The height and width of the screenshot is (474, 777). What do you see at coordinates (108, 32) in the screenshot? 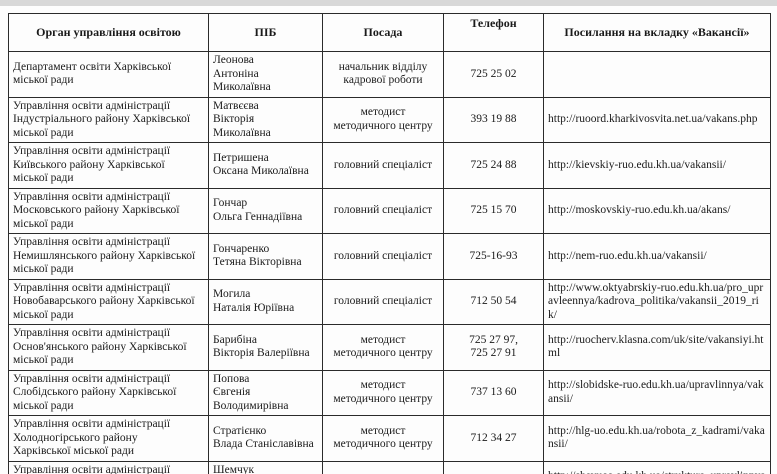
I see `col-header-organ: Орган управління освітою` at bounding box center [108, 32].